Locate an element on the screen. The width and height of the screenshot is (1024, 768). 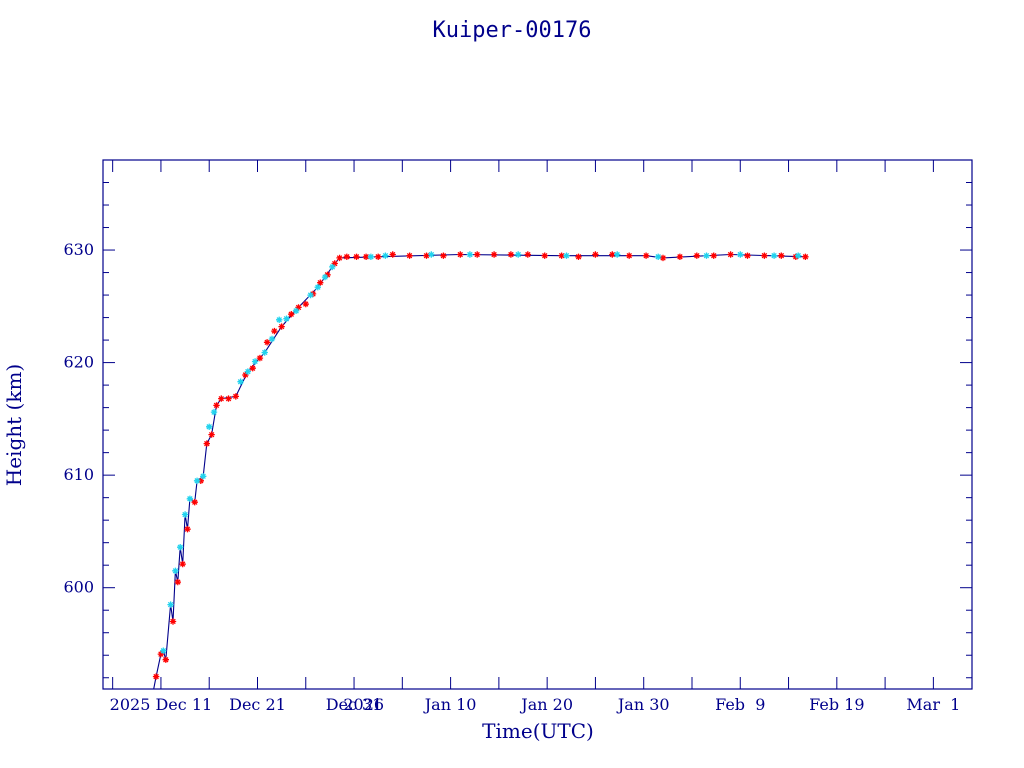
chart-title: Kuiper-00176 is located at coordinates (512, 30).